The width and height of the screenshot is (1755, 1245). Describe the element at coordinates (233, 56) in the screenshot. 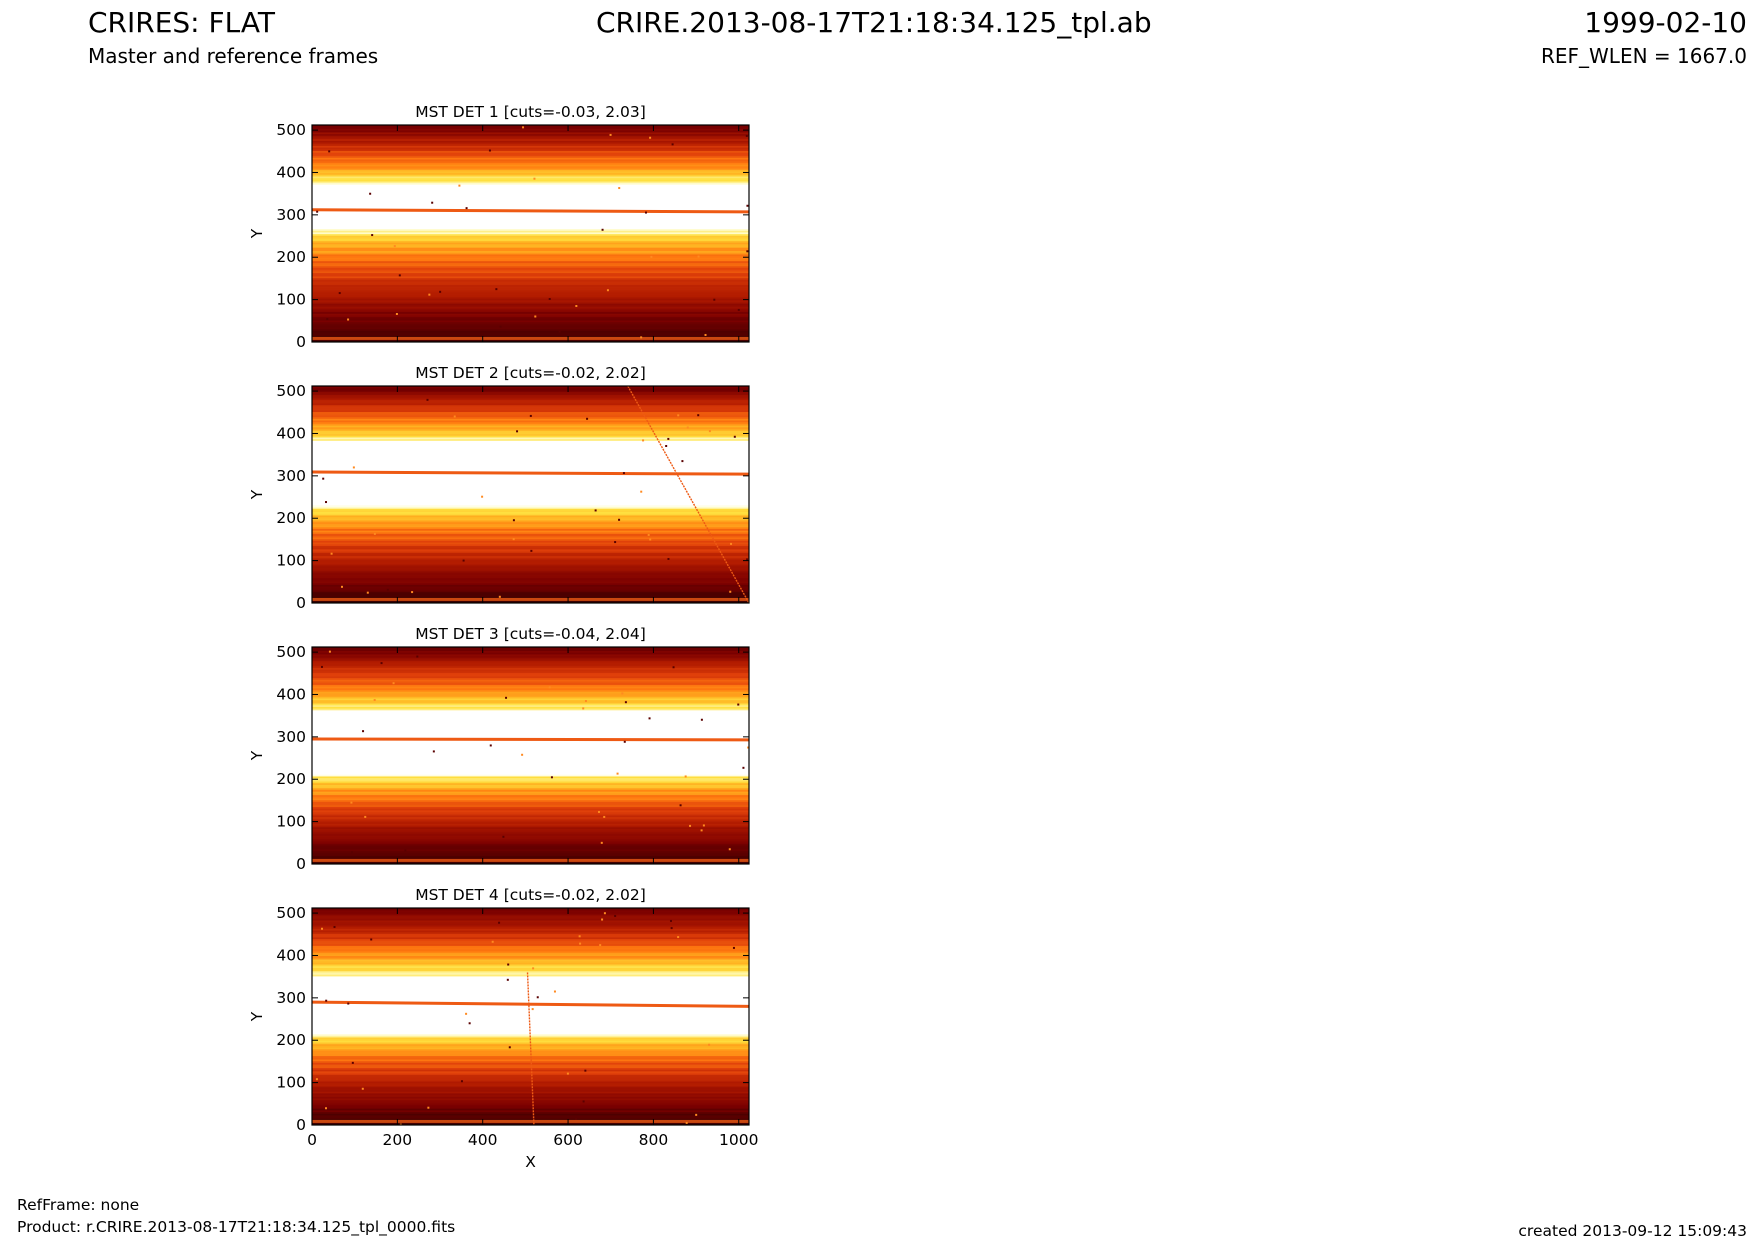

I see `page-subtitle: Master and reference frames` at that location.